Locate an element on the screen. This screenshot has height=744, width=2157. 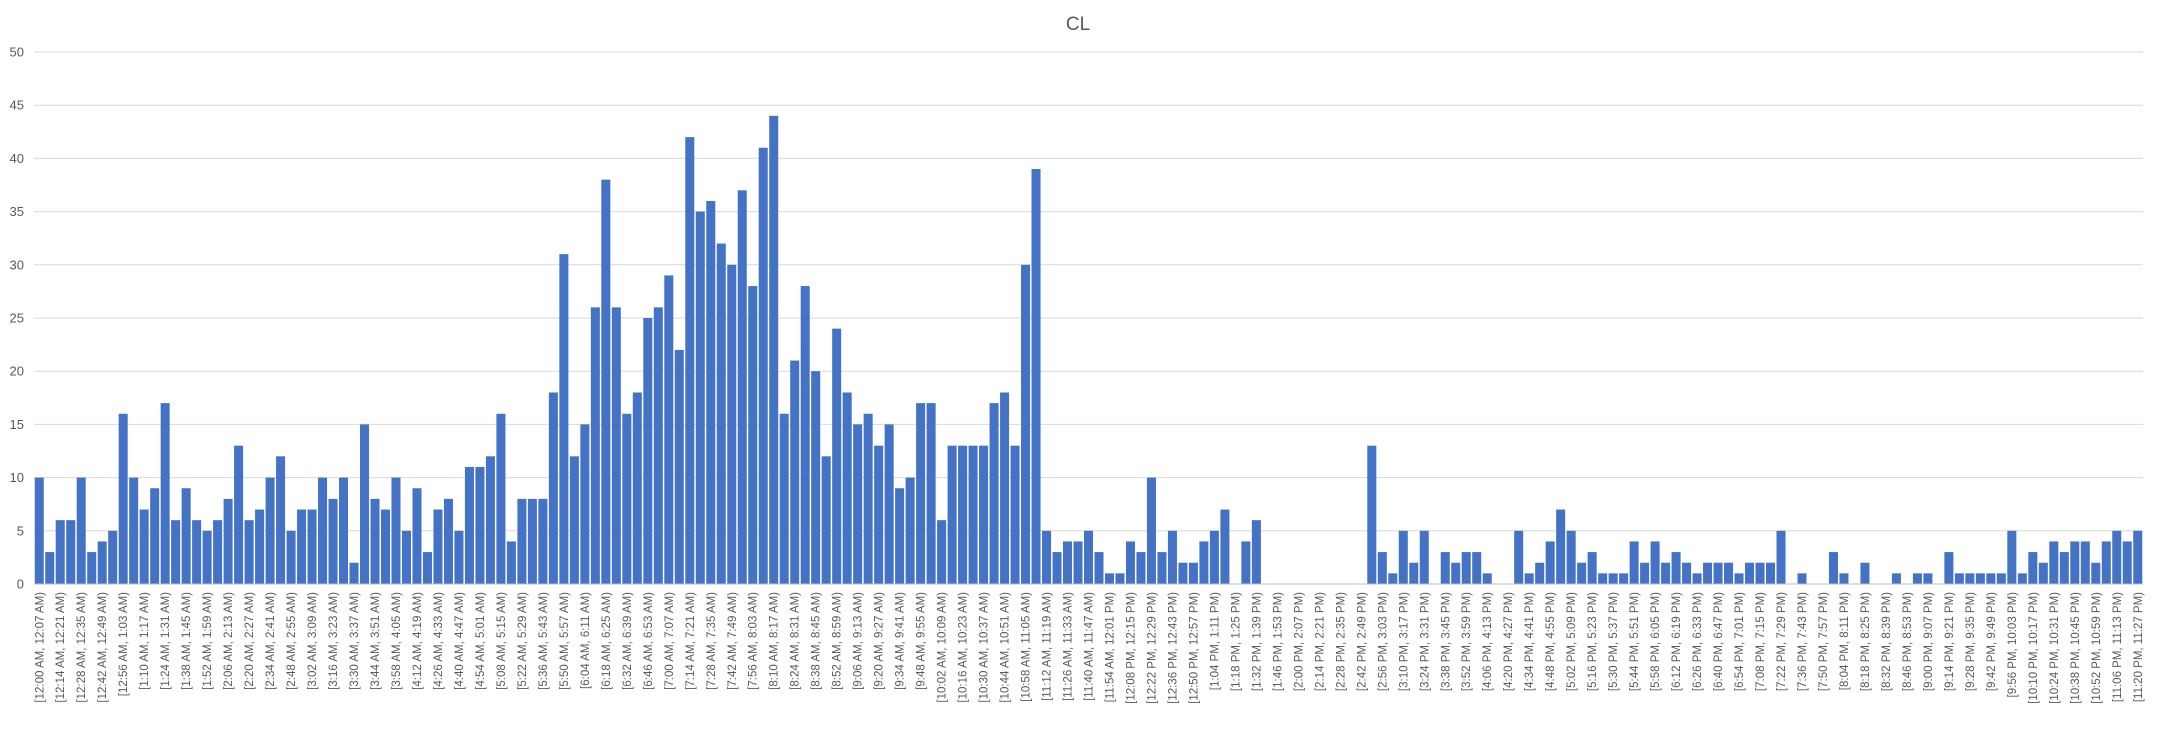
x-tick-label: [4:54 AM, 5:01 AM) is located at coordinates (481, 641).